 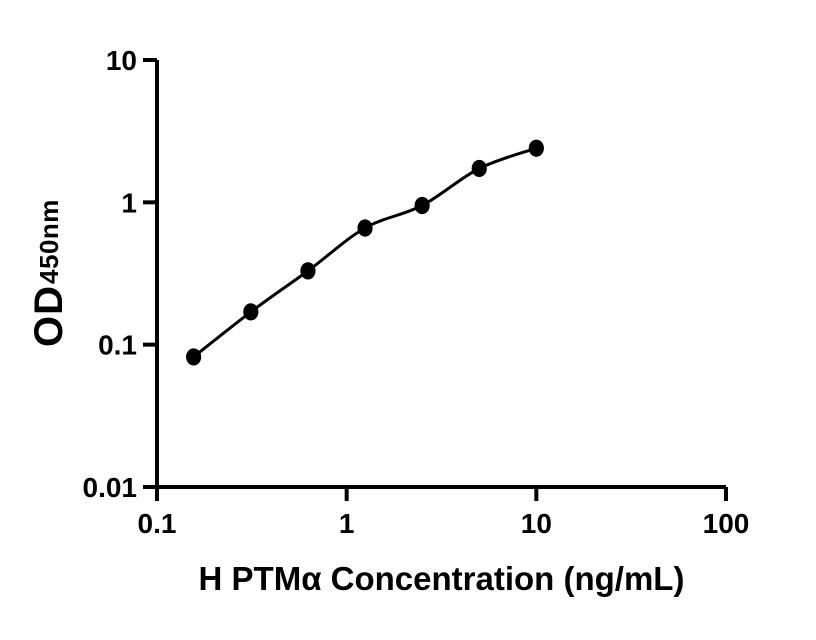 I want to click on y-axis-label-main: OD, so click(x=48, y=315).